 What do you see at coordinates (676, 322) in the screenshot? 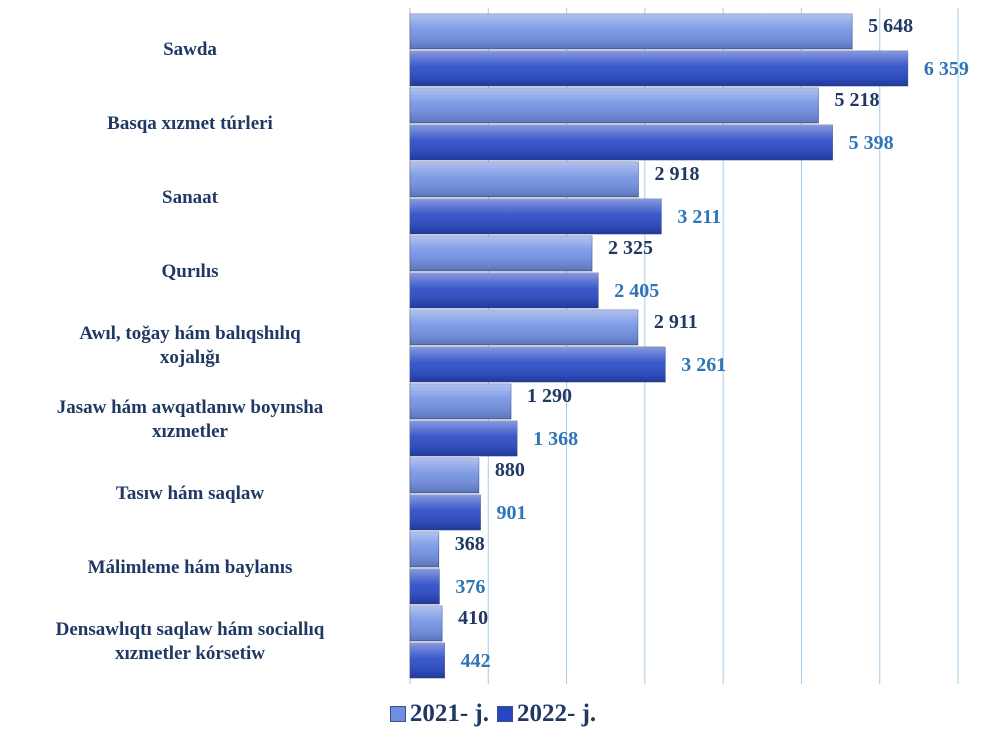
I see `data-label: 2 911` at bounding box center [676, 322].